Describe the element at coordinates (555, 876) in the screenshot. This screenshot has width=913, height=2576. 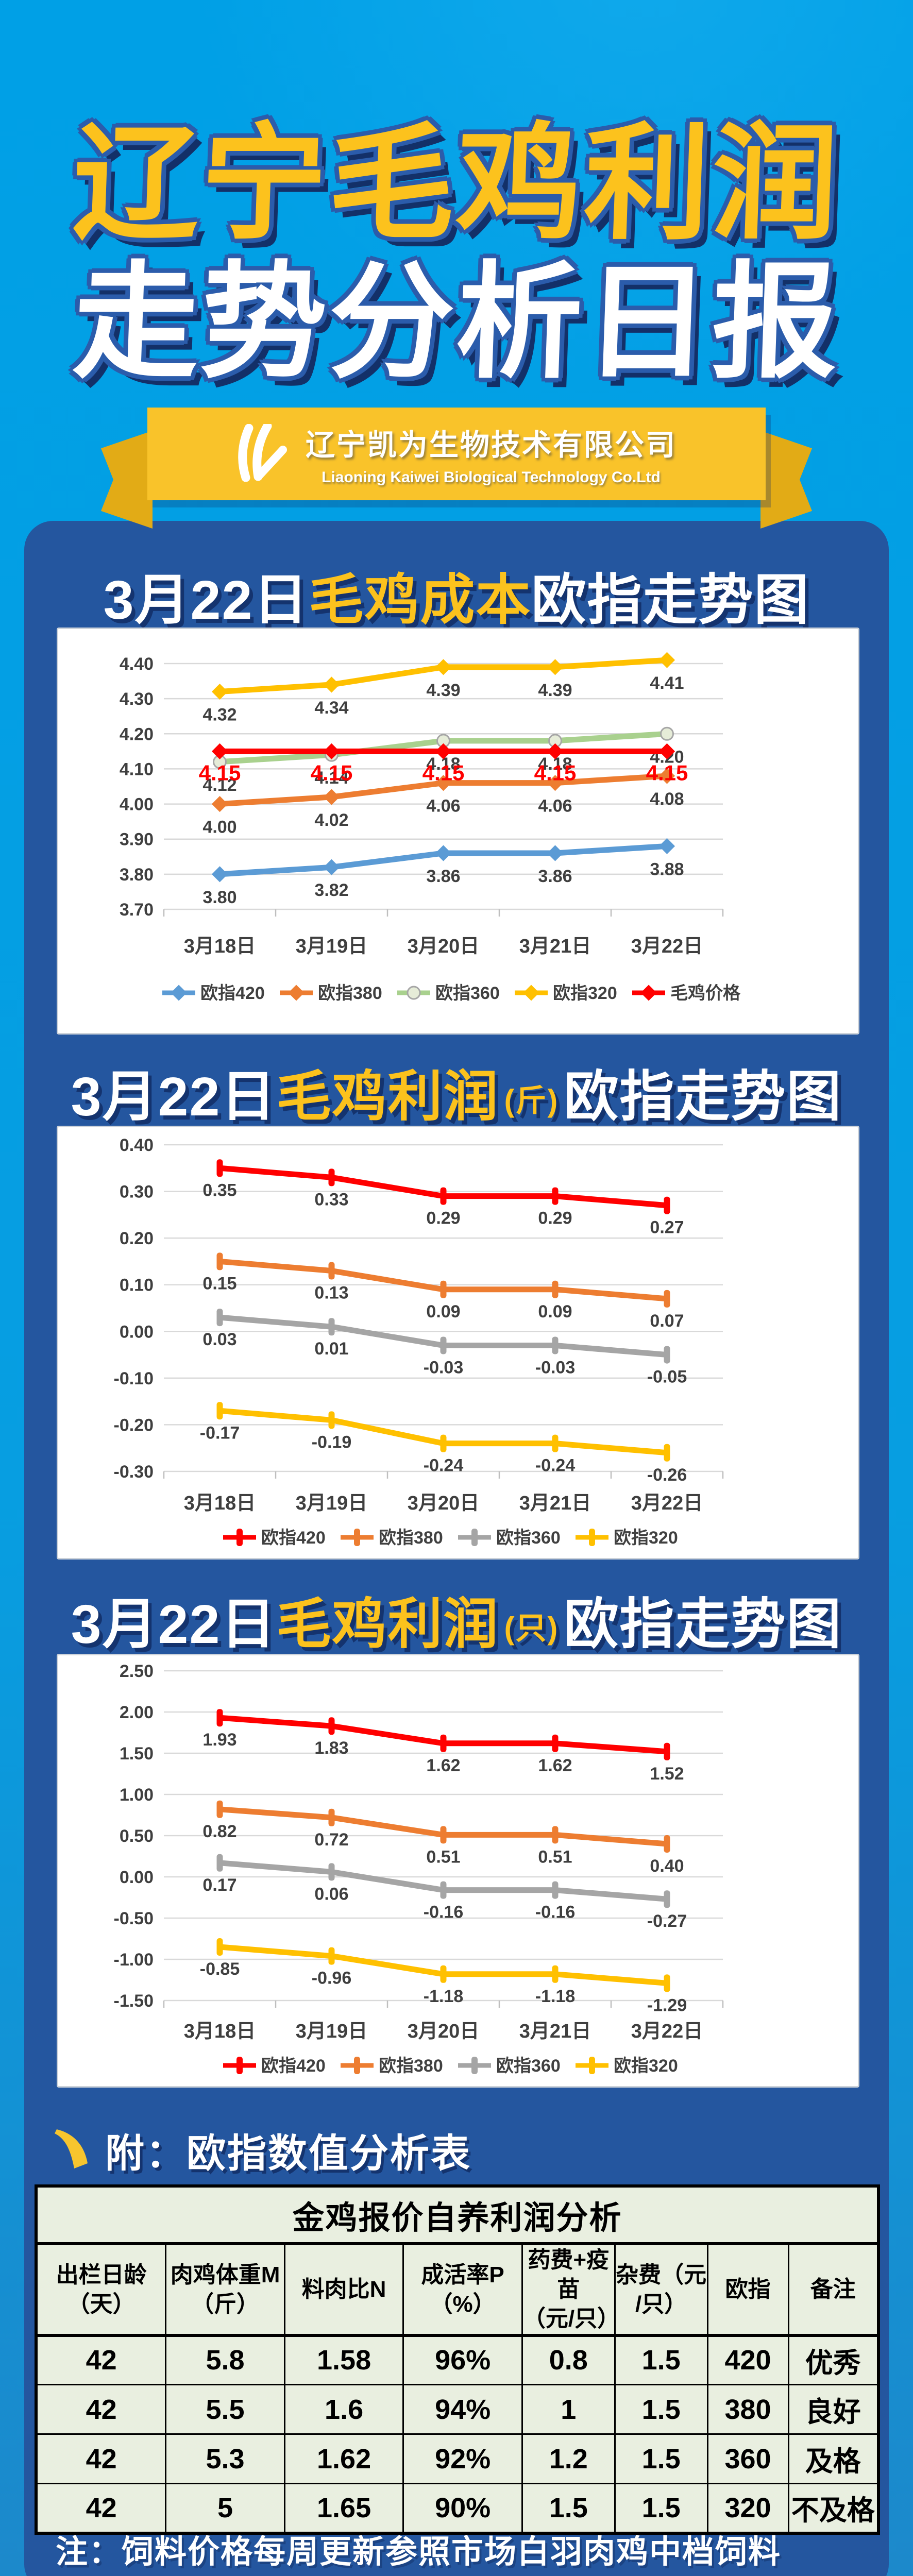
I see `svg-text: 3.86` at that location.